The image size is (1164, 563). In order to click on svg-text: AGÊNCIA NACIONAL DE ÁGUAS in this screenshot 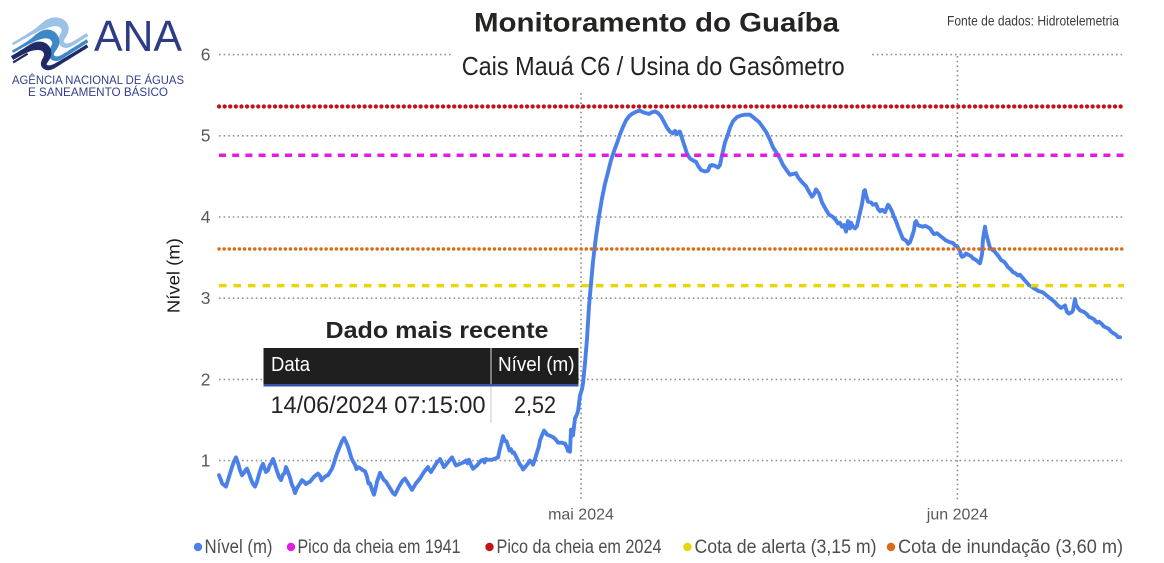, I will do `click(98, 80)`.